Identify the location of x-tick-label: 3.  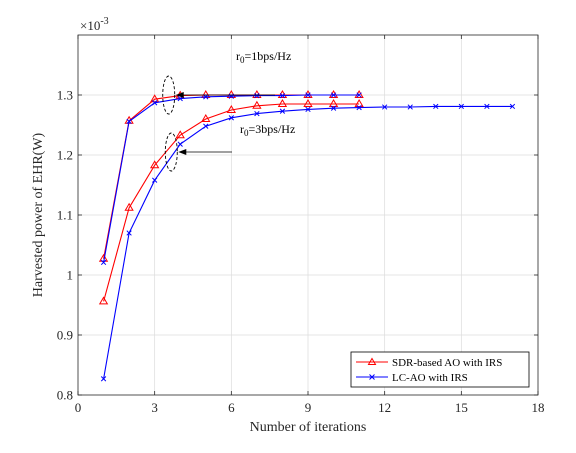
(154, 407).